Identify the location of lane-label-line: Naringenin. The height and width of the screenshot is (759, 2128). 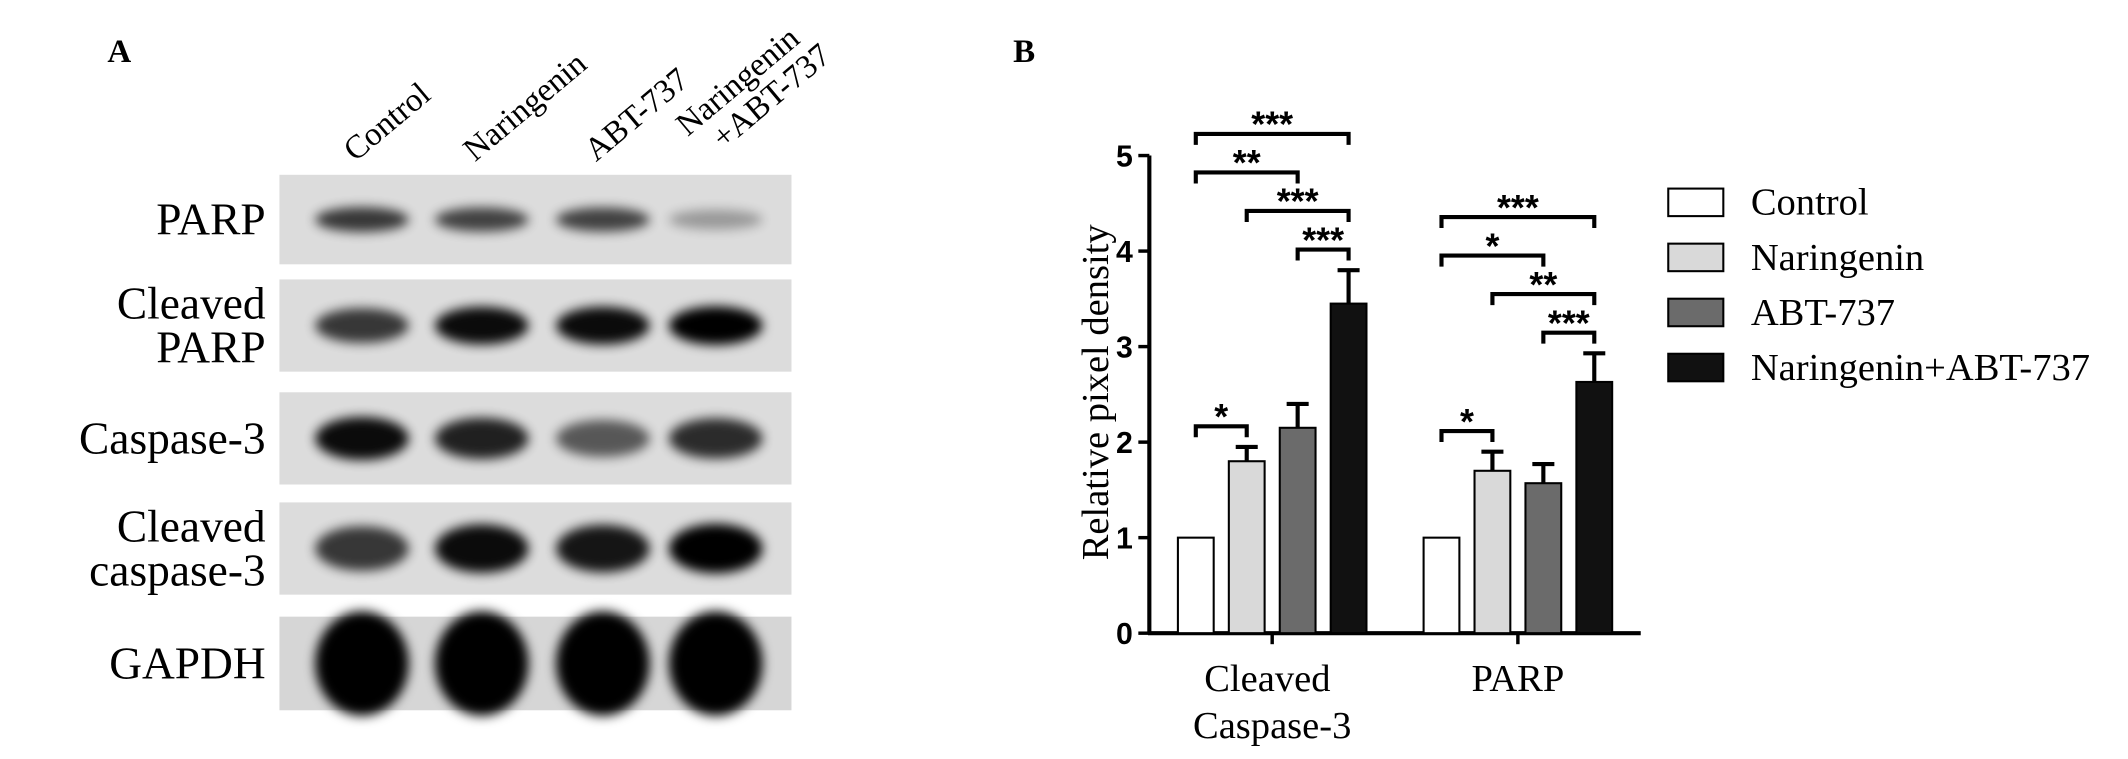
(525, 106).